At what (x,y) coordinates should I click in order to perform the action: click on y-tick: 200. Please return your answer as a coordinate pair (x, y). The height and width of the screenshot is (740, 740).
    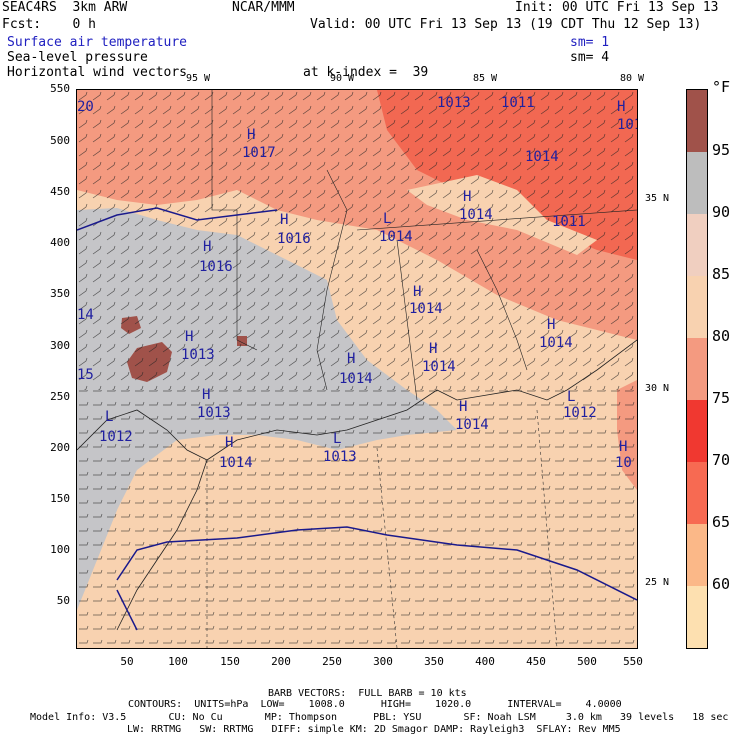
    Looking at the image, I should click on (60, 447).